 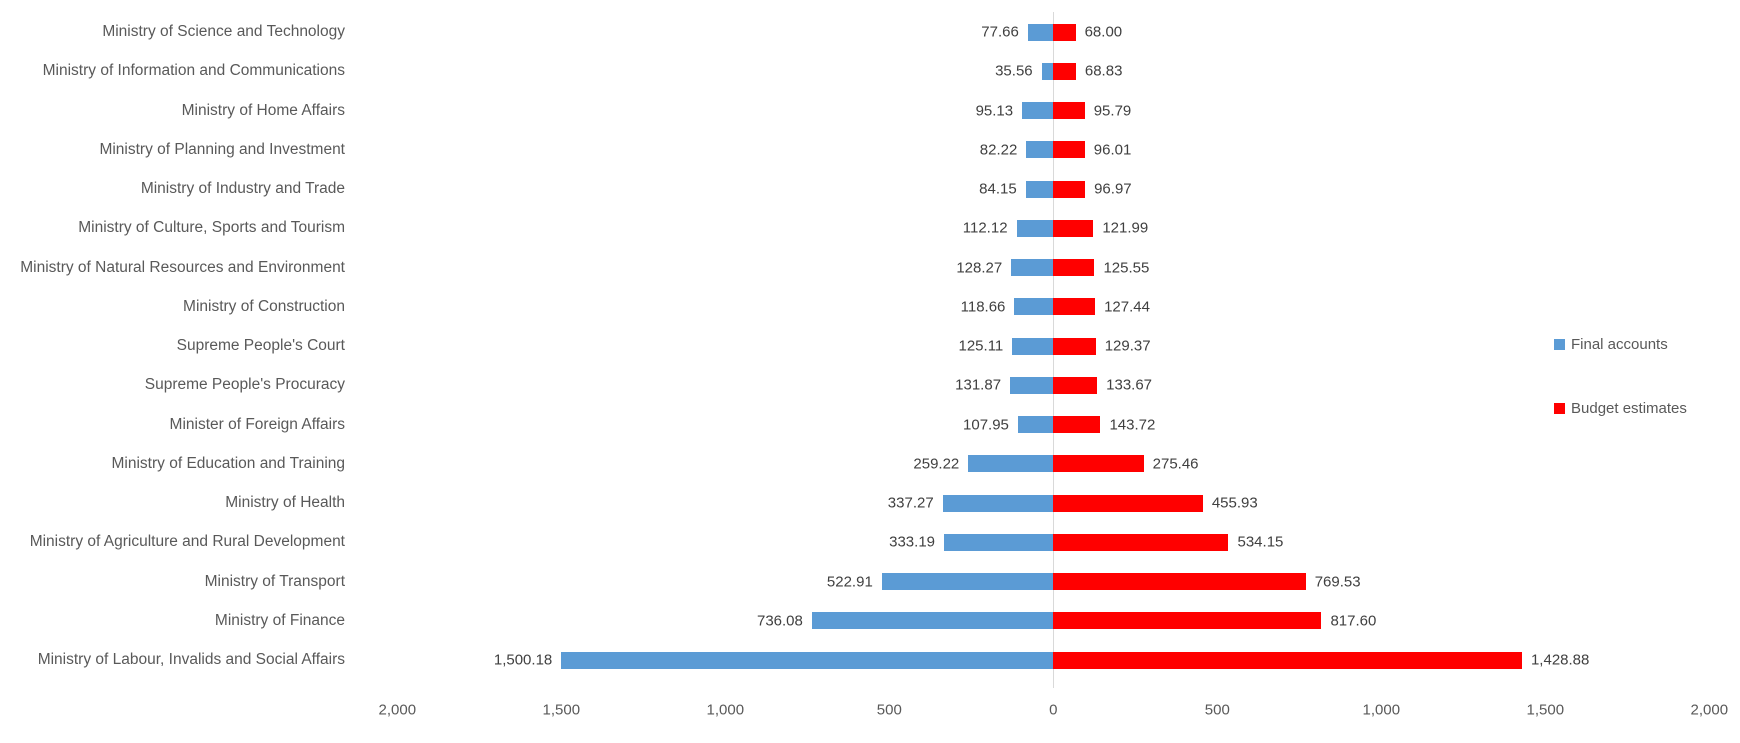 What do you see at coordinates (223, 31) in the screenshot?
I see `category-label: Ministry of Science and Technology` at bounding box center [223, 31].